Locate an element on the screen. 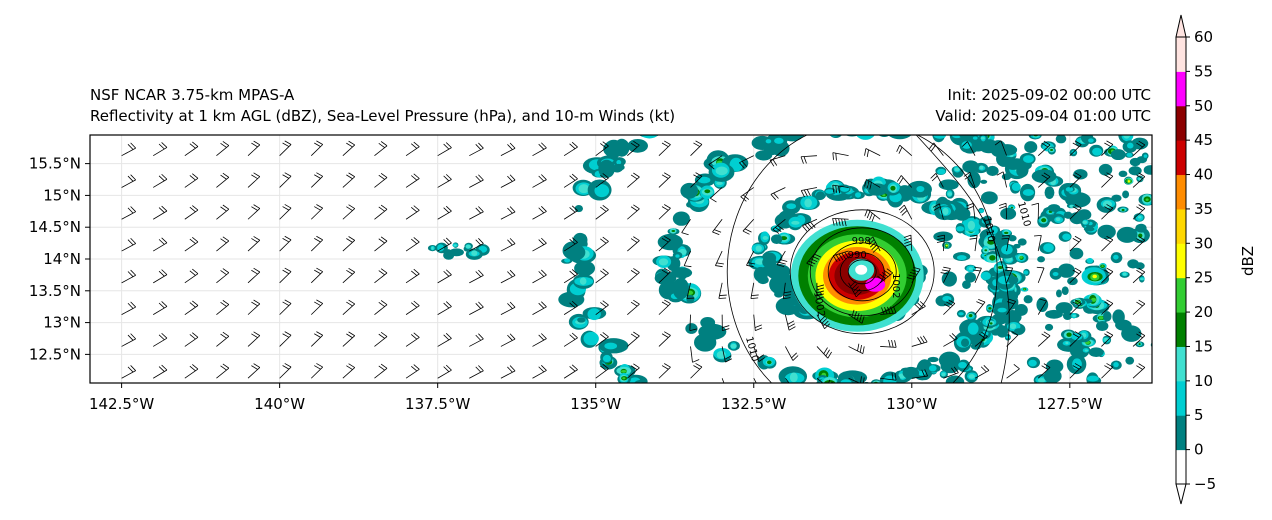  eye is located at coordinates (861, 269).